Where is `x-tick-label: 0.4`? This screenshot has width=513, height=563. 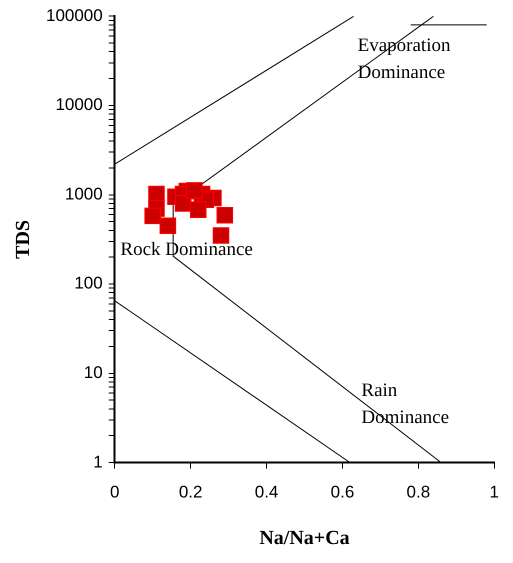
x-tick-label: 0.4 is located at coordinates (266, 492).